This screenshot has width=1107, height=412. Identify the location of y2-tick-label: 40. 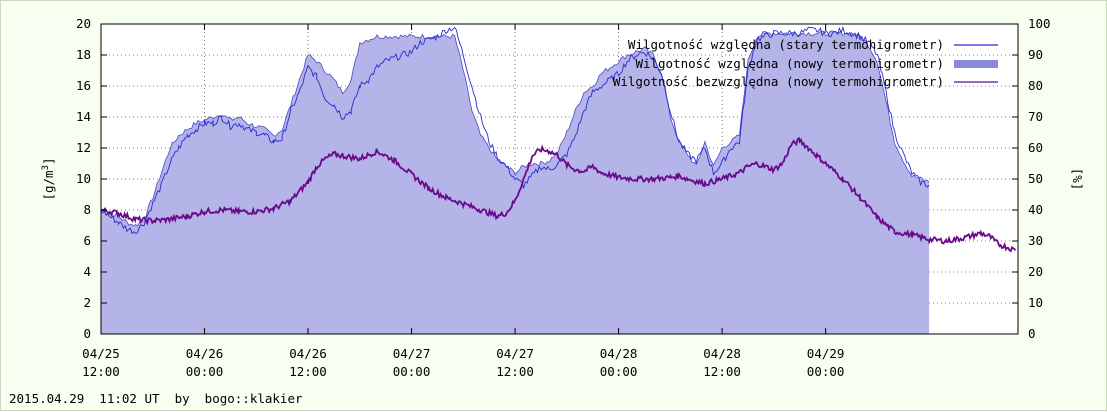
(1035, 209).